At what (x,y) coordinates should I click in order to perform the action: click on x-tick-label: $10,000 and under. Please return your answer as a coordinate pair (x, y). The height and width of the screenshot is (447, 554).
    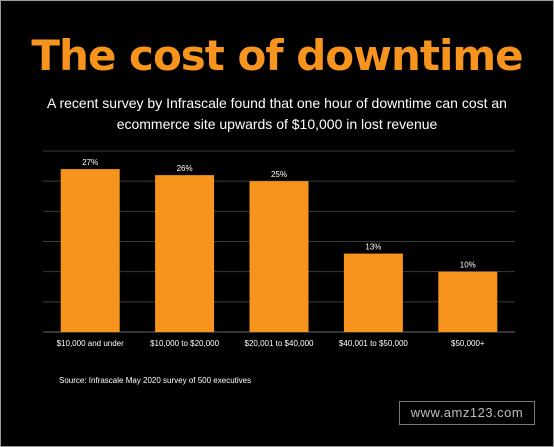
    Looking at the image, I should click on (91, 343).